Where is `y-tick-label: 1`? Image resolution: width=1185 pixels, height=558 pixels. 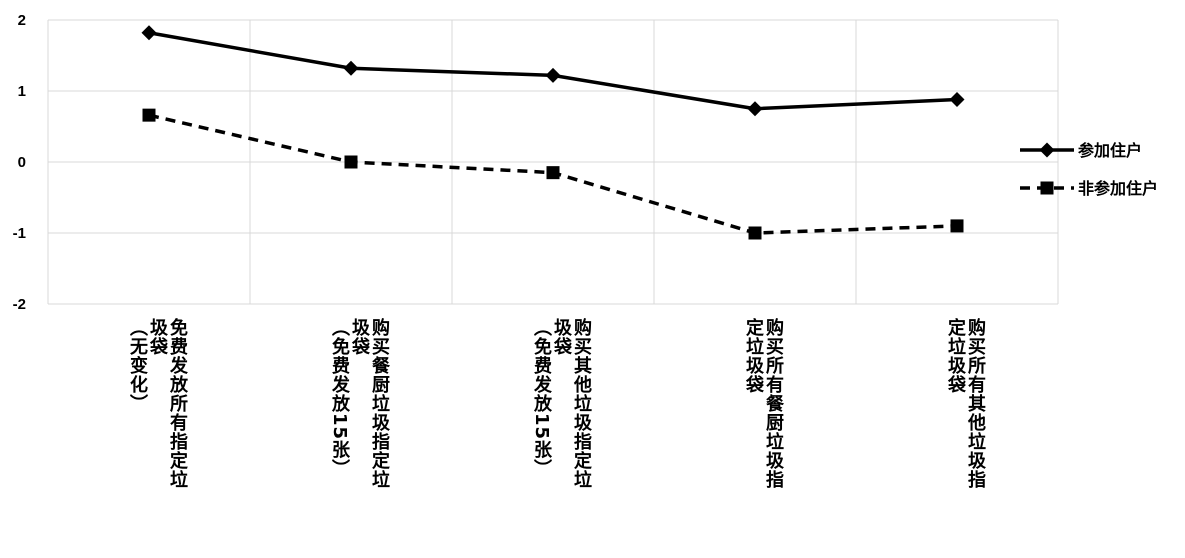 y-tick-label: 1 is located at coordinates (22, 91).